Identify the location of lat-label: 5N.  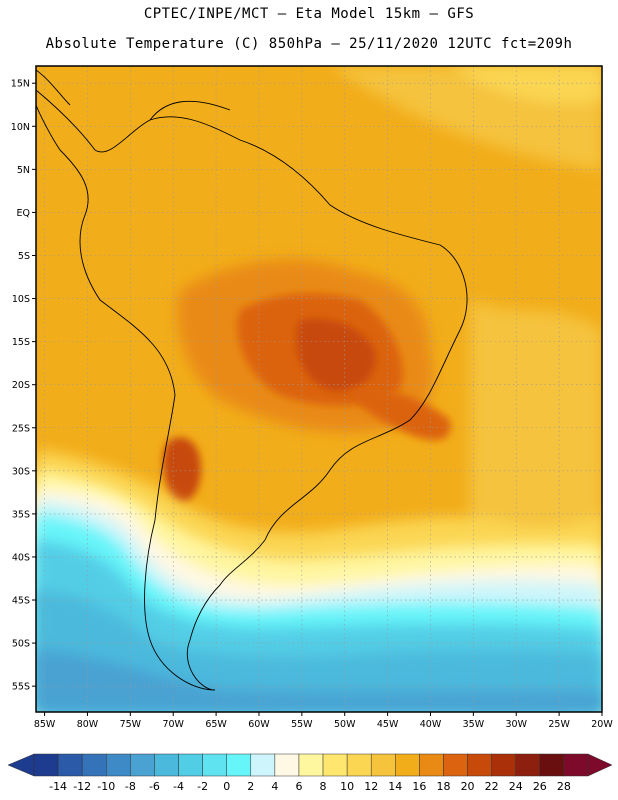
(23, 170).